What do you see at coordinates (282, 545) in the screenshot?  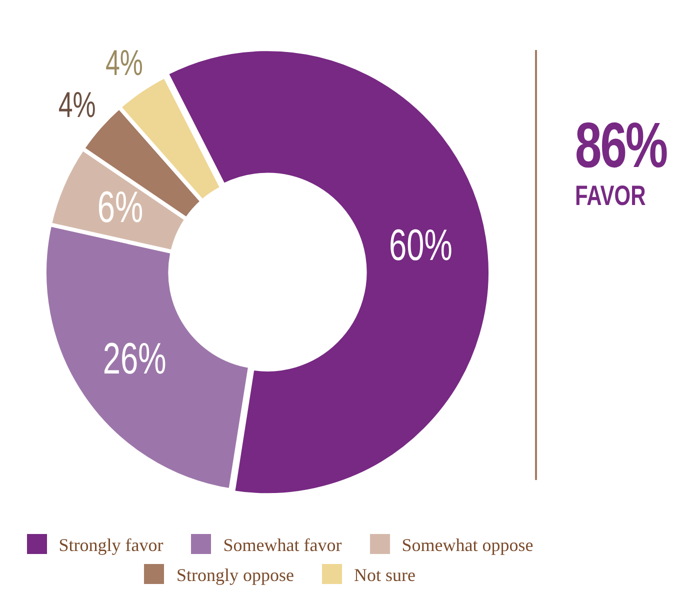 I see `legend-label: Somewhat favor` at bounding box center [282, 545].